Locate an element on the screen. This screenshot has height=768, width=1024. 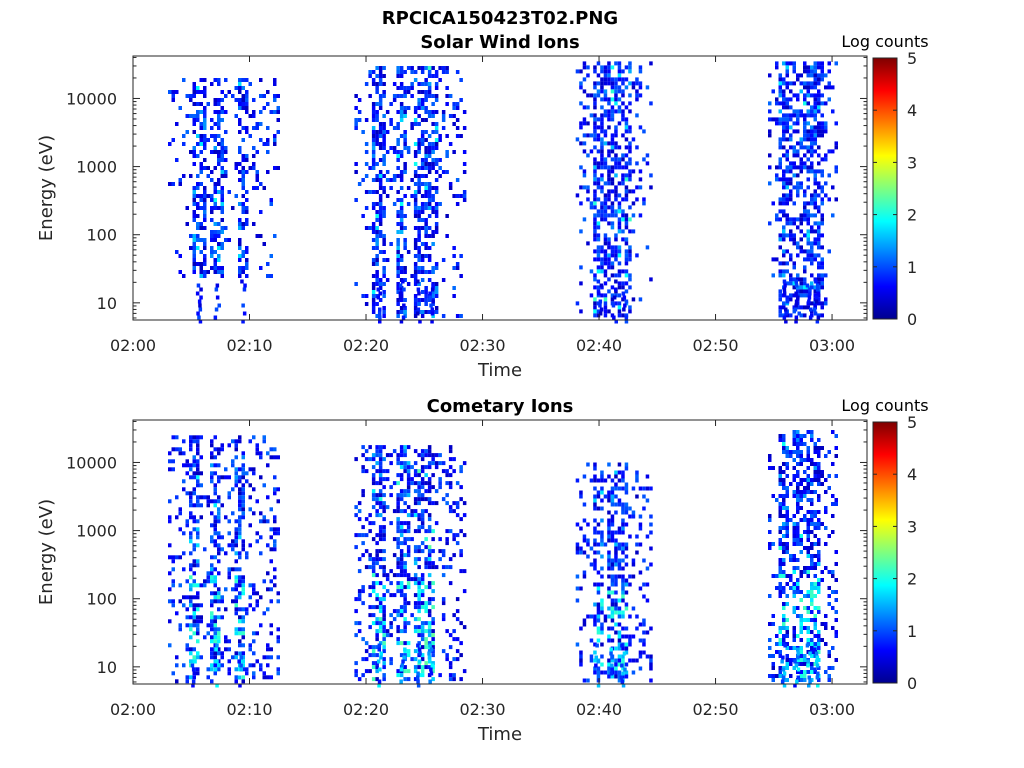
y-tick-label: 10 is located at coordinates (107, 667).